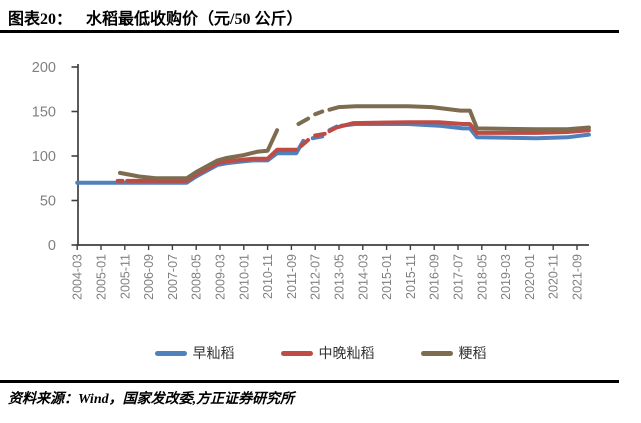 The height and width of the screenshot is (423, 641). Describe the element at coordinates (151, 399) in the screenshot. I see `source-note: 资料来源：Wind，国家发改委,方正证券研究所` at that location.